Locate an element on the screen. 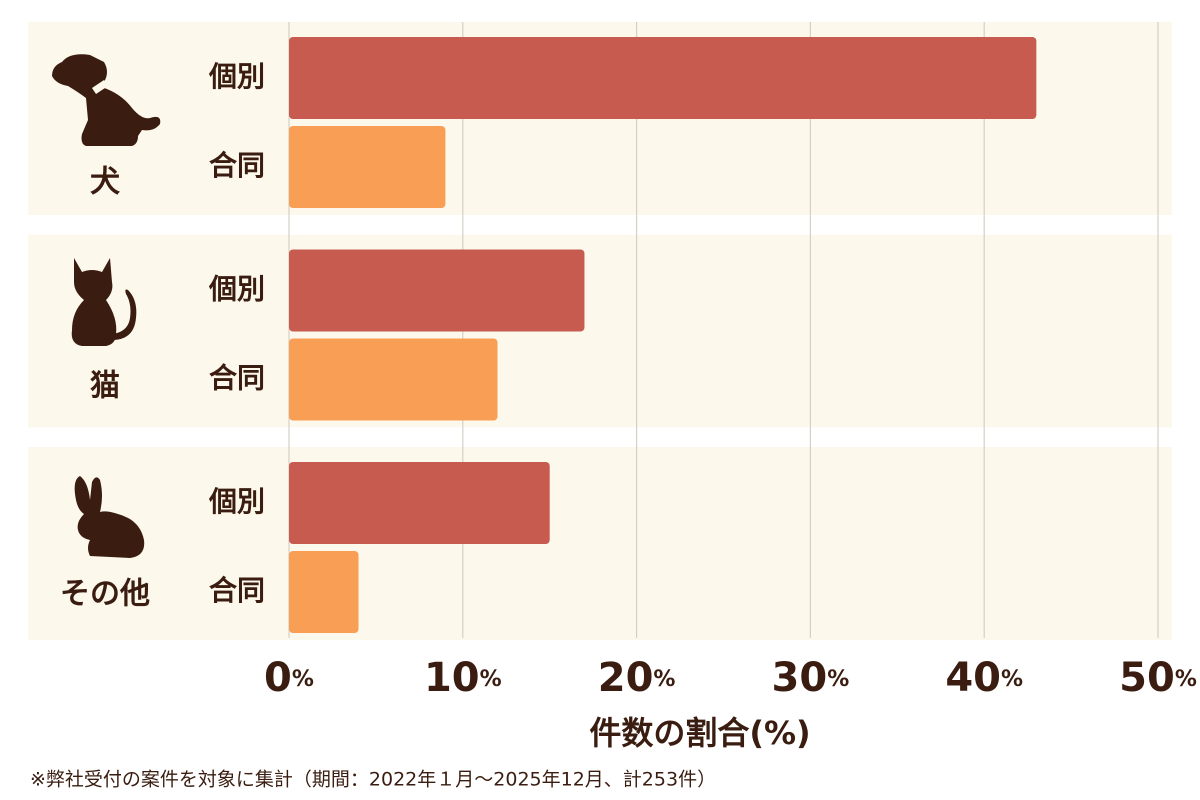  cat-icon is located at coordinates (104, 302).